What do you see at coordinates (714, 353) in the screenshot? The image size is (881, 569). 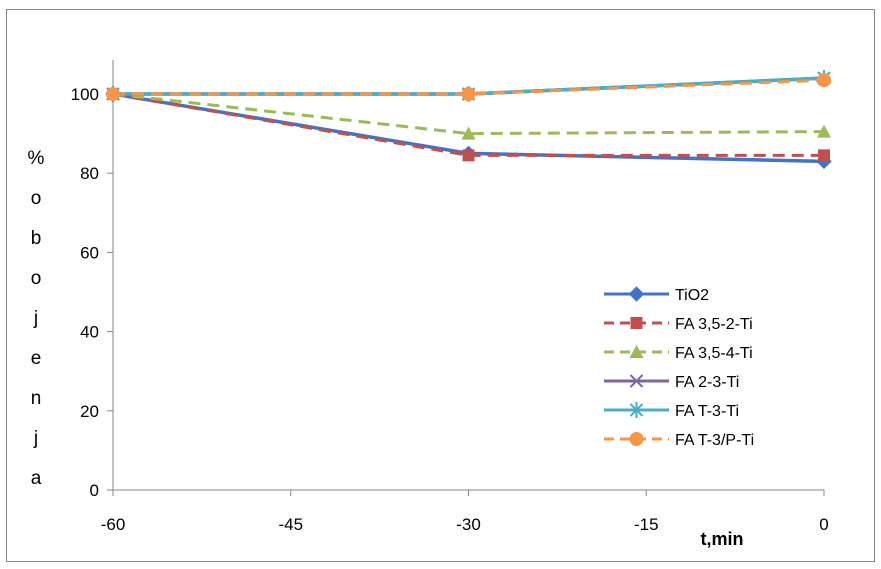 I see `legend-label-2: FA 3,5-4-Ti` at bounding box center [714, 353].